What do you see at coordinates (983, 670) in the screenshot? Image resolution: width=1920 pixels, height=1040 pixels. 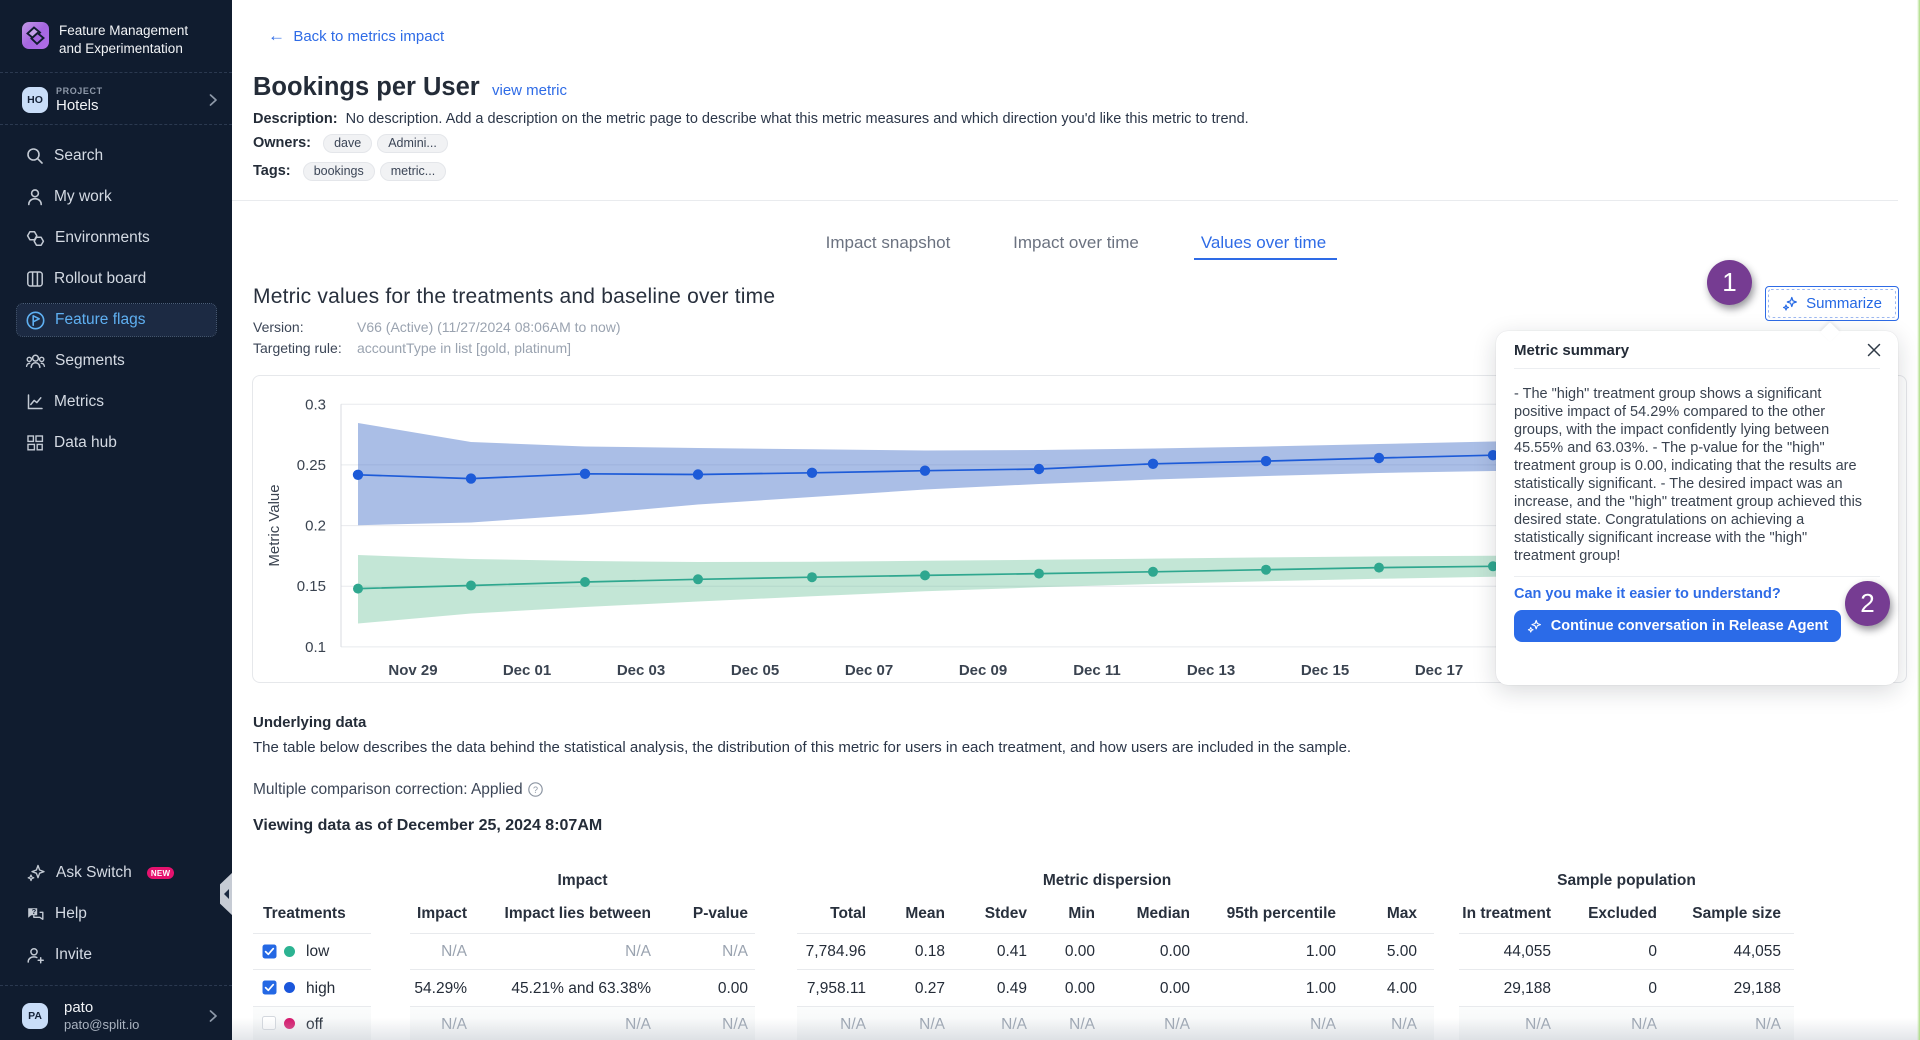 I see `svg-text: Dec 09` at bounding box center [983, 670].